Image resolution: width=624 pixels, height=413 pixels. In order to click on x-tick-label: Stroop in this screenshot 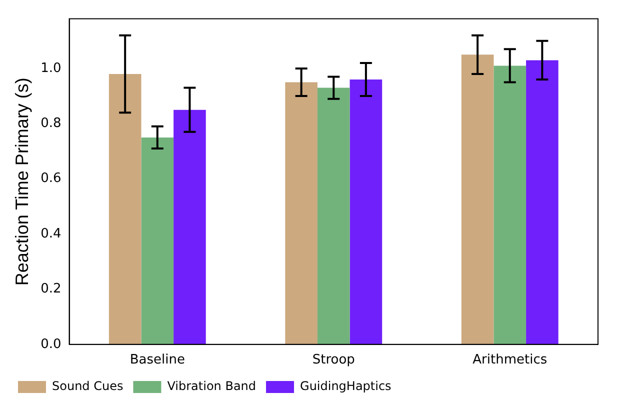, I will do `click(333, 360)`.